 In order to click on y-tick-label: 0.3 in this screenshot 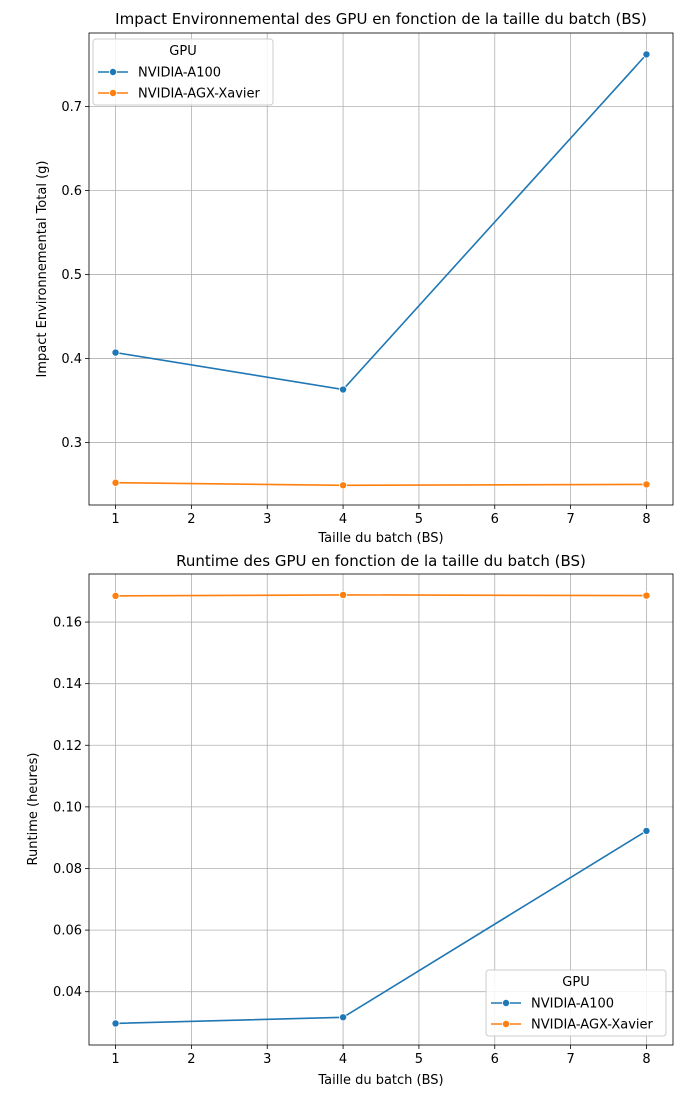, I will do `click(71, 443)`.